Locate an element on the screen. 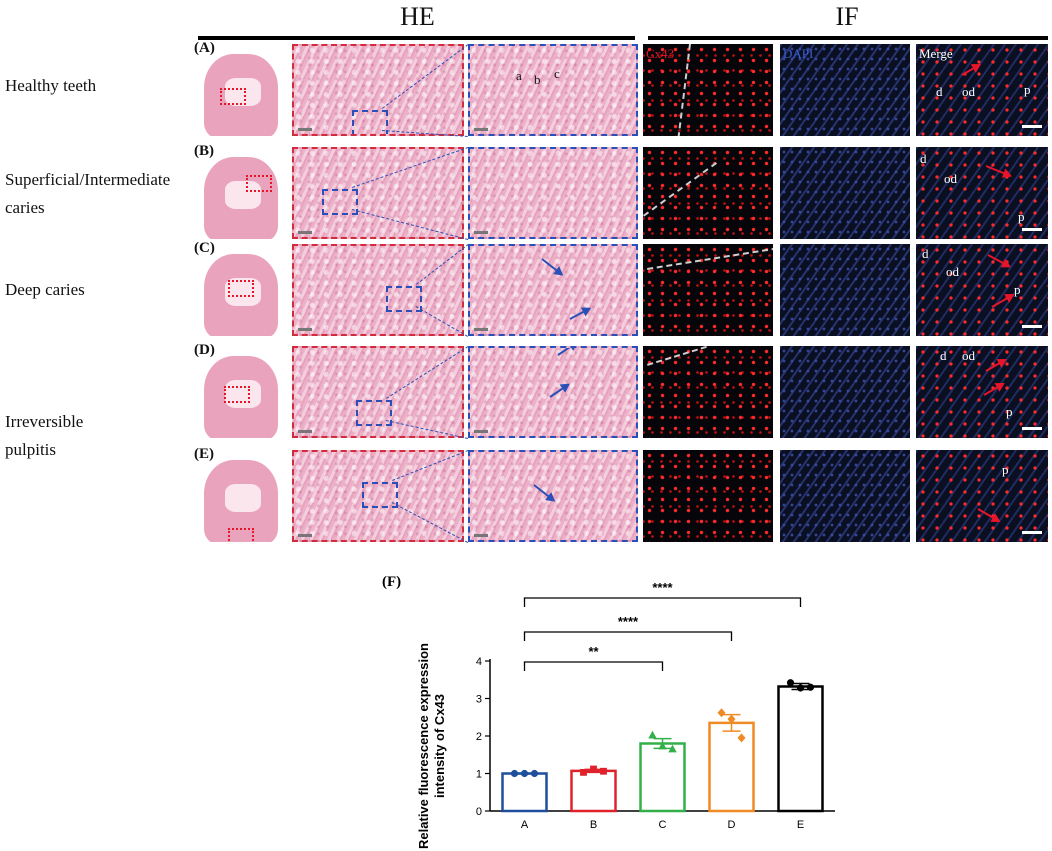 The height and width of the screenshot is (851, 1052). tissue-label-a: a is located at coordinates (519, 75).